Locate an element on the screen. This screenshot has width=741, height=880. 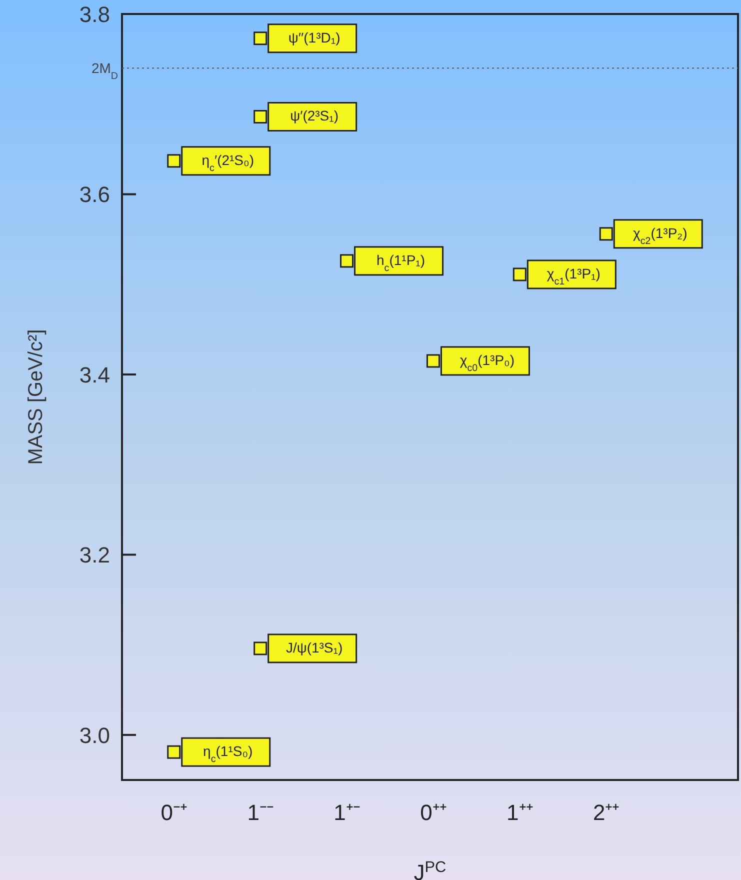
series-label: η$_{c}$′(2¹S₀) is located at coordinates (228, 163).